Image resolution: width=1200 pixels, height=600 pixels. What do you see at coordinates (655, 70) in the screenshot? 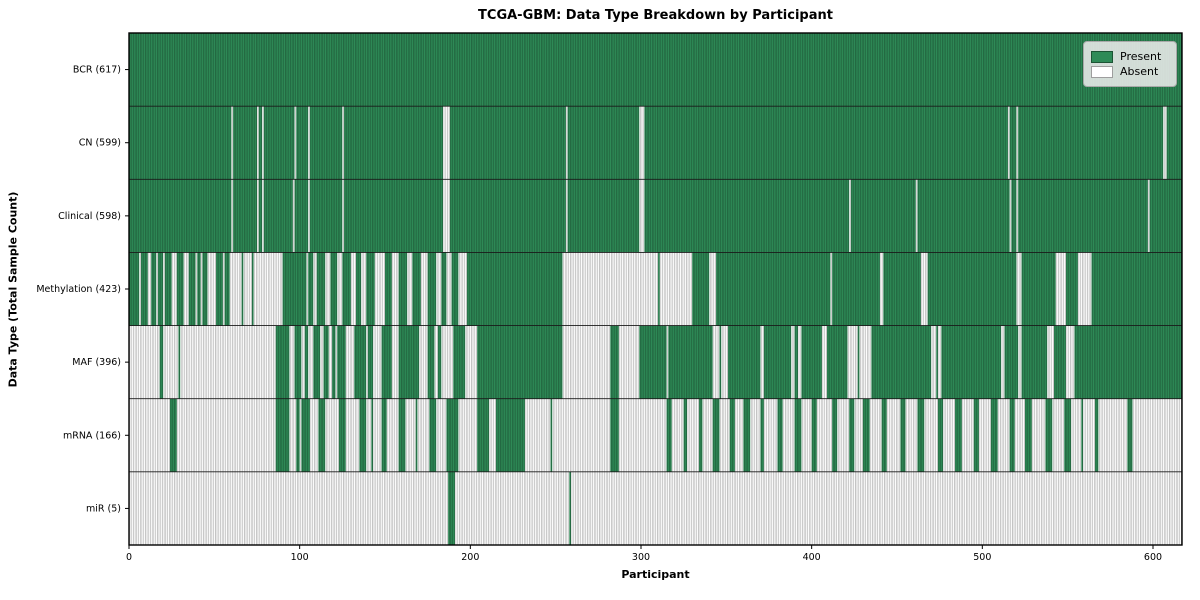
I see `row-bcr` at bounding box center [655, 70].